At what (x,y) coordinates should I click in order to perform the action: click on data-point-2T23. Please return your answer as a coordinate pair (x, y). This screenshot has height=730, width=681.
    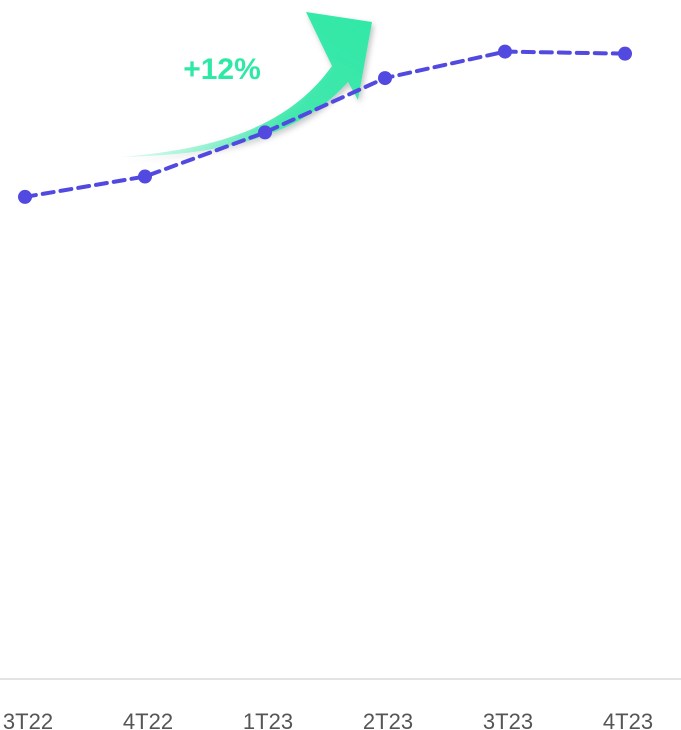
    Looking at the image, I should click on (385, 78).